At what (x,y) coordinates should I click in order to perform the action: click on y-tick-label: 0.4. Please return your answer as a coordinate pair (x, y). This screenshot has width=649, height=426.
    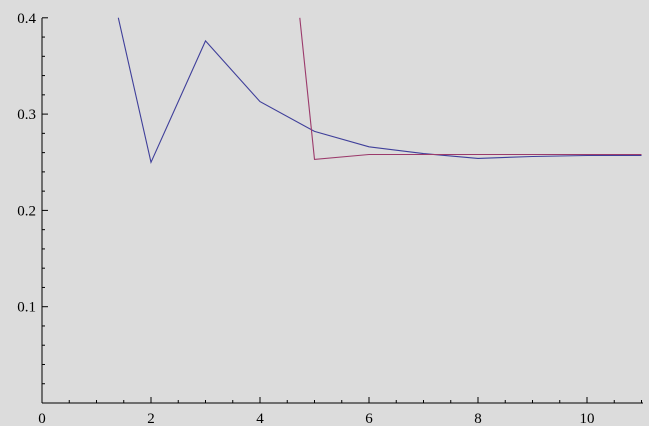
    Looking at the image, I should click on (26, 19).